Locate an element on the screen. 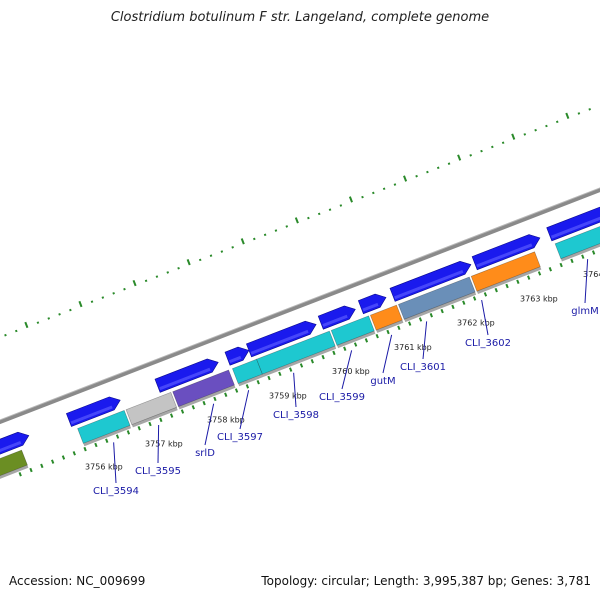 The height and width of the screenshot is (600, 600). kbp-label: 3758 kbp is located at coordinates (226, 419).